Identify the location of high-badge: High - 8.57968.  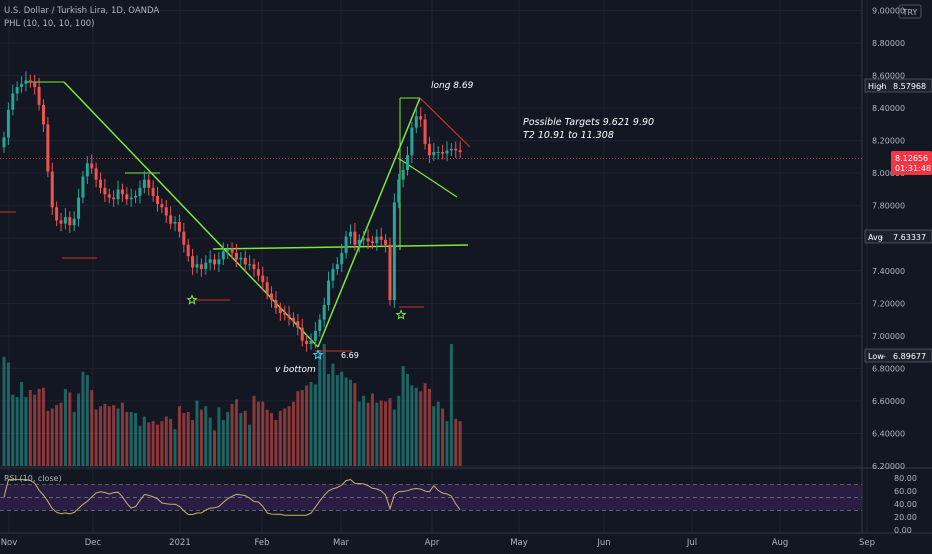
(898, 85).